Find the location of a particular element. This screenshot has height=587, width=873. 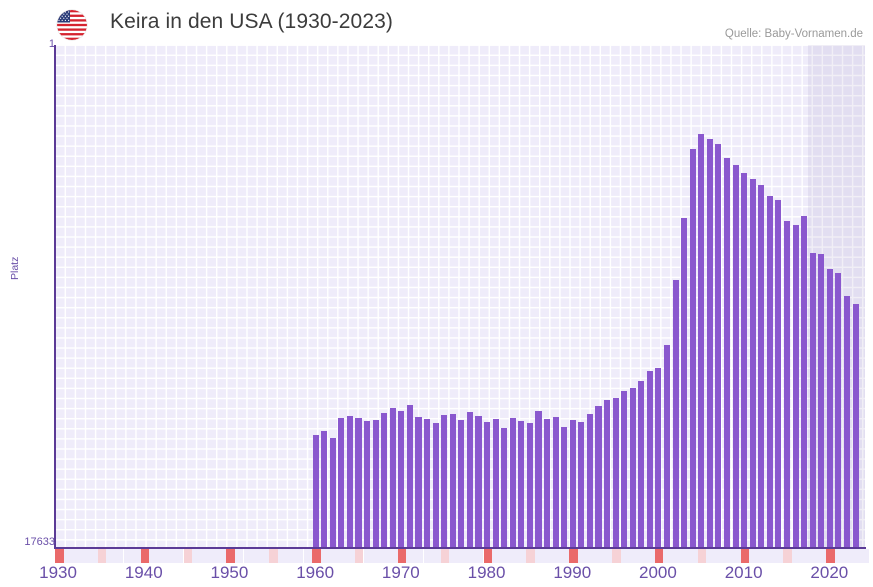

x-axis-label: 1940 is located at coordinates (143, 572).